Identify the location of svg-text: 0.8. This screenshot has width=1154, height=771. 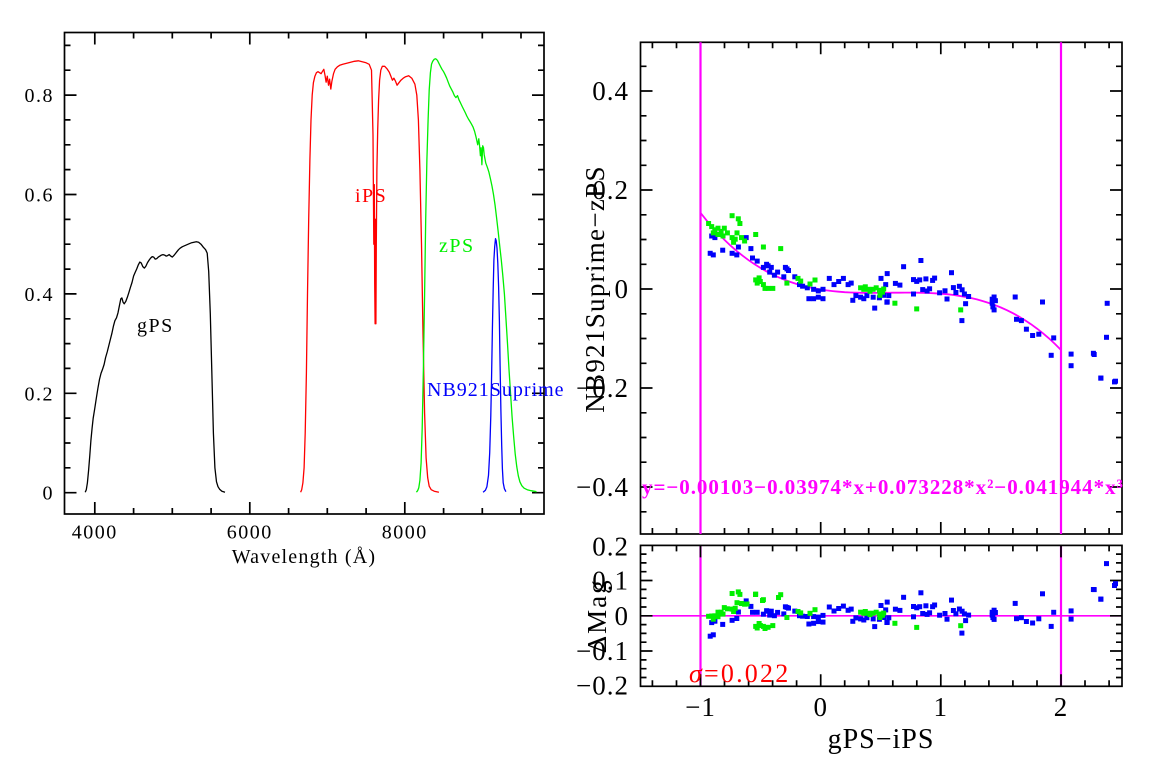
(40, 96).